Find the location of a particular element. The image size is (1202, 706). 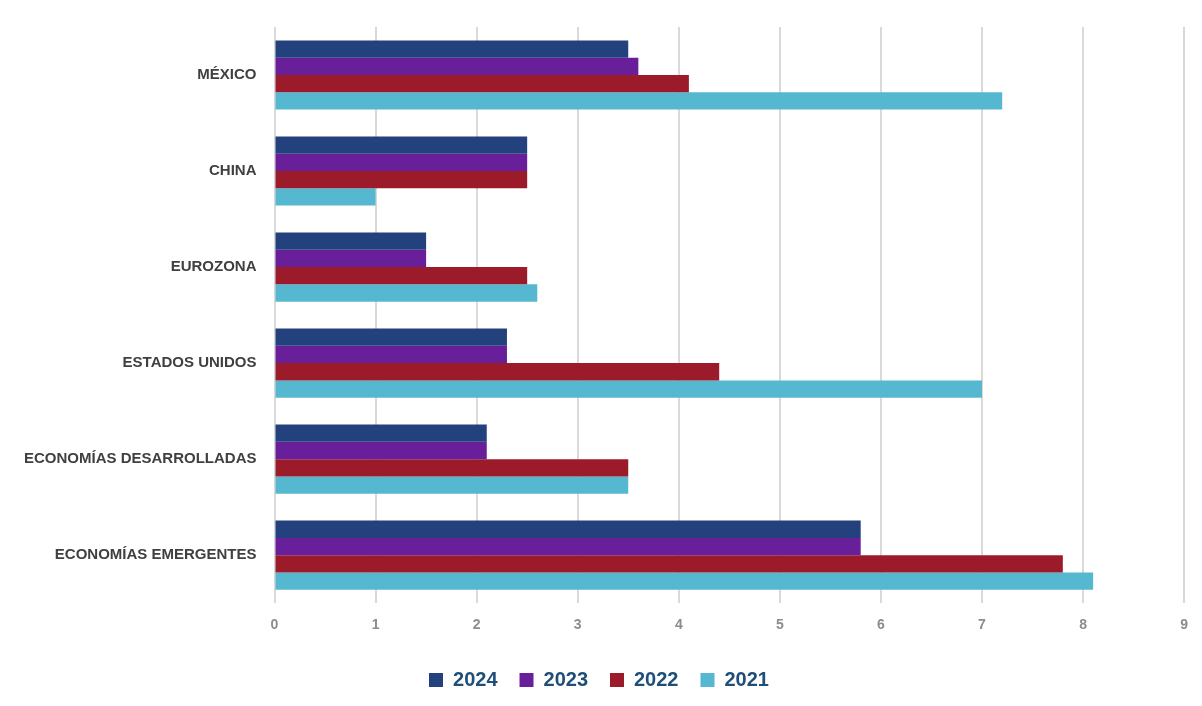

x-tick-label: 3 is located at coordinates (577, 624).